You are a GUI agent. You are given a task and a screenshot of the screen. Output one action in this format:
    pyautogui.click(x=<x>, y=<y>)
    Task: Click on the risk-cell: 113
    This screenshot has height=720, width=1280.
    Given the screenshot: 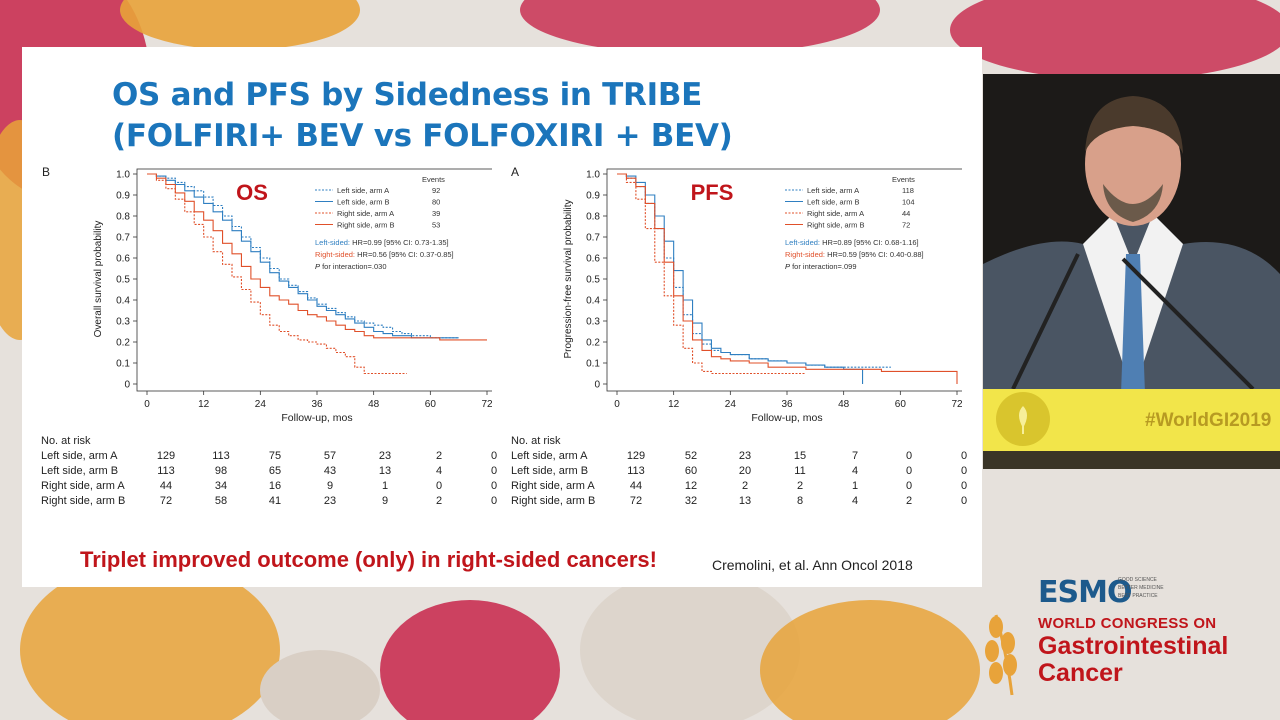 What is the action you would take?
    pyautogui.click(x=166, y=471)
    